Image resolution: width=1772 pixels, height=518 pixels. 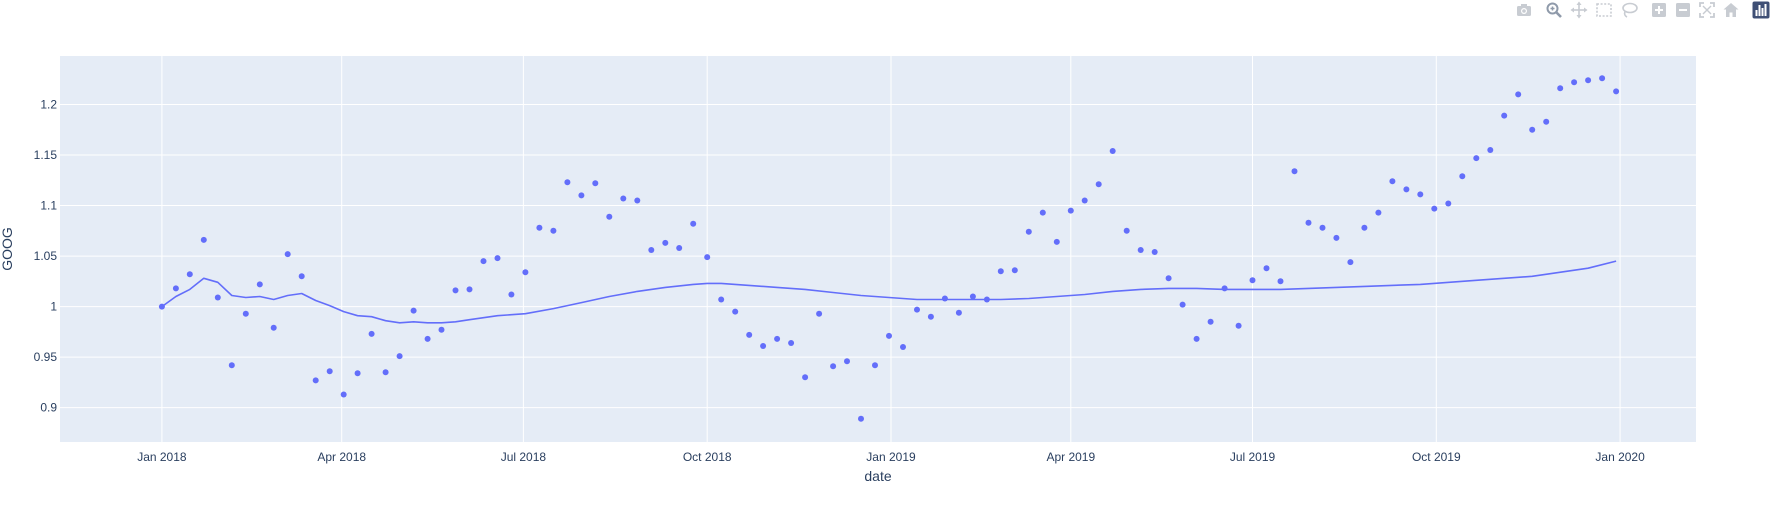 What do you see at coordinates (1524, 10) in the screenshot?
I see `camera-button` at bounding box center [1524, 10].